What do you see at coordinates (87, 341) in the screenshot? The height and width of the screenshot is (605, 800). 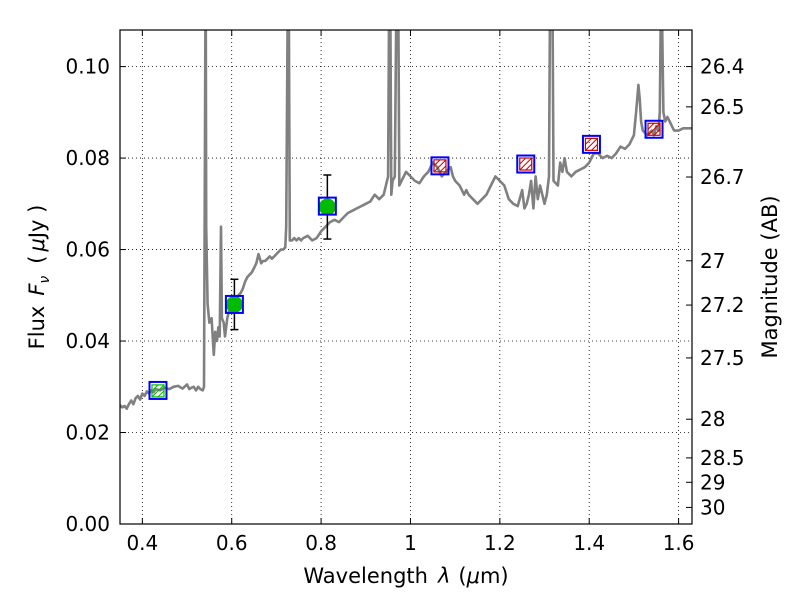 I see `y-tick-label: 0.04` at bounding box center [87, 341].